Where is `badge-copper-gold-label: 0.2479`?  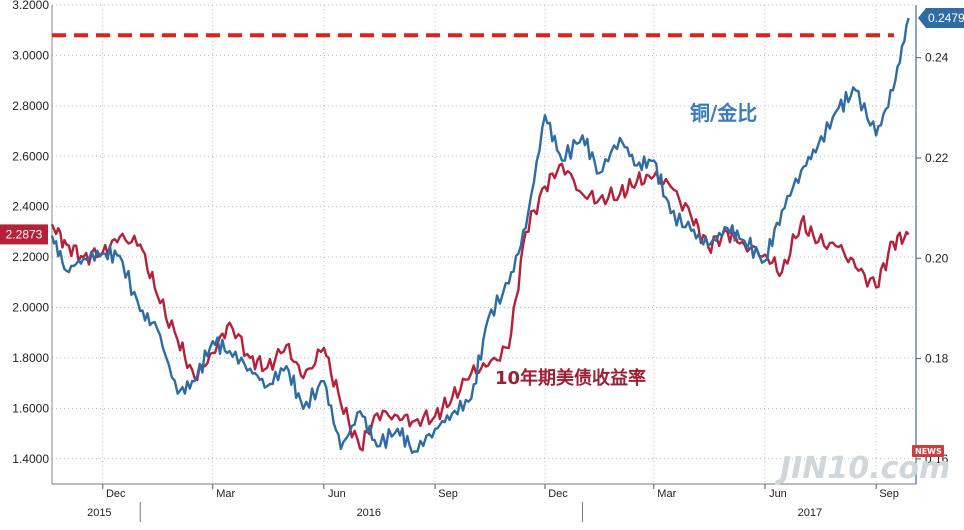 badge-copper-gold-label: 0.2479 is located at coordinates (946, 18).